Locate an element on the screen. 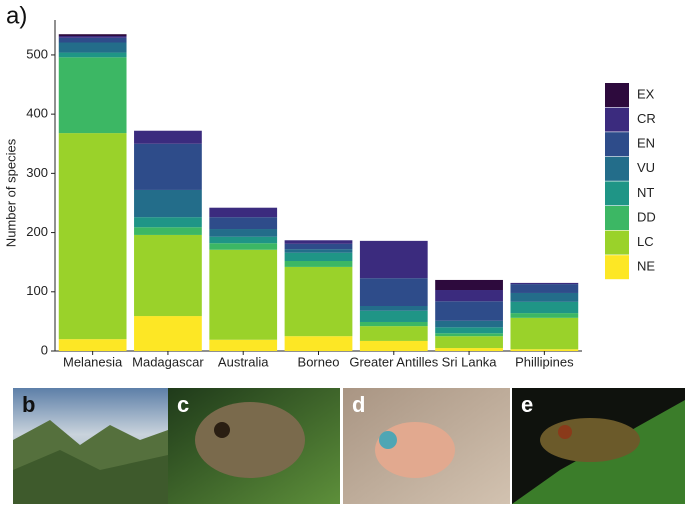 Image resolution: width=685 pixels, height=509 pixels. y-tick-label: 100 is located at coordinates (37, 290).